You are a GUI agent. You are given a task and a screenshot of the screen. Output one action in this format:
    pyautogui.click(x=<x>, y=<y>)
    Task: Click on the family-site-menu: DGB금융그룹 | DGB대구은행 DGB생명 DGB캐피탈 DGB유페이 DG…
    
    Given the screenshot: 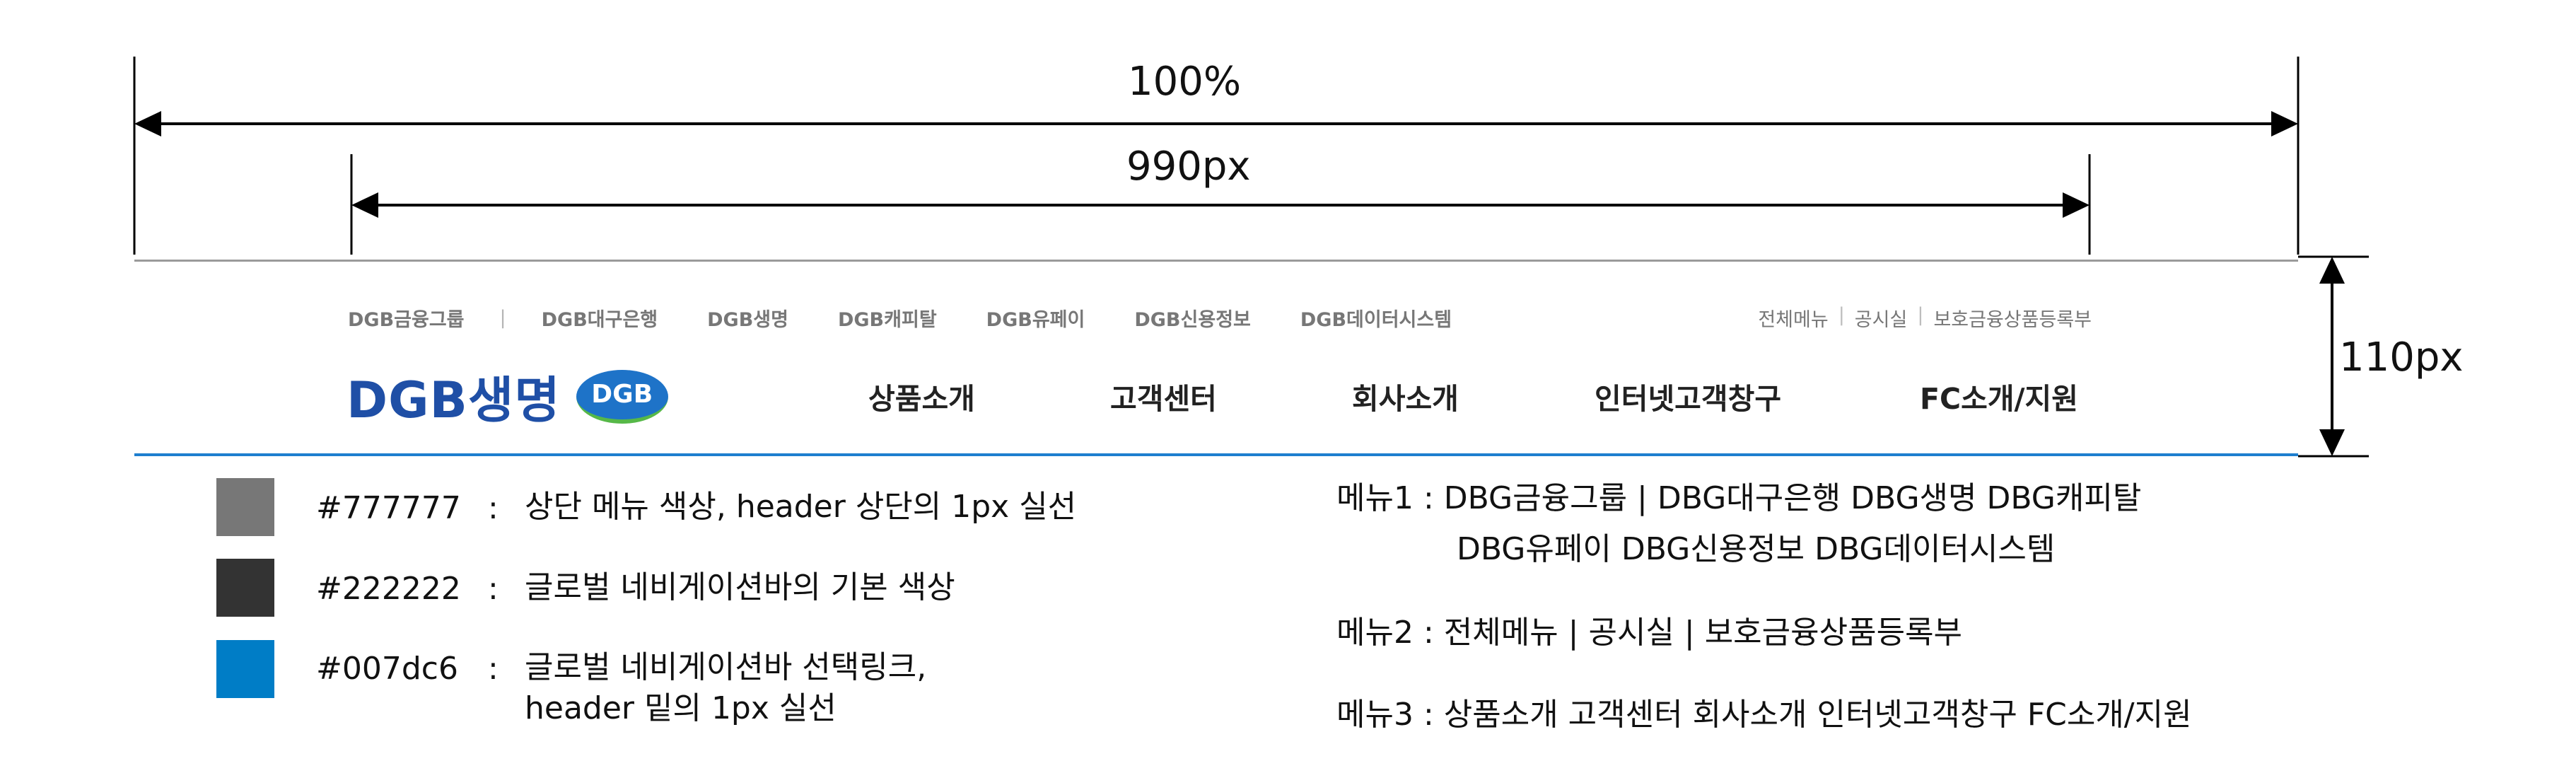 What is the action you would take?
    pyautogui.click(x=925, y=318)
    